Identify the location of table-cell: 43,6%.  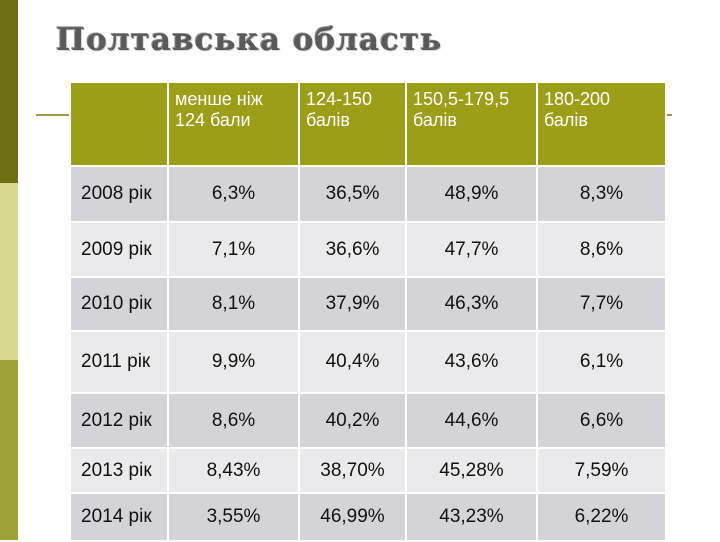
(471, 362).